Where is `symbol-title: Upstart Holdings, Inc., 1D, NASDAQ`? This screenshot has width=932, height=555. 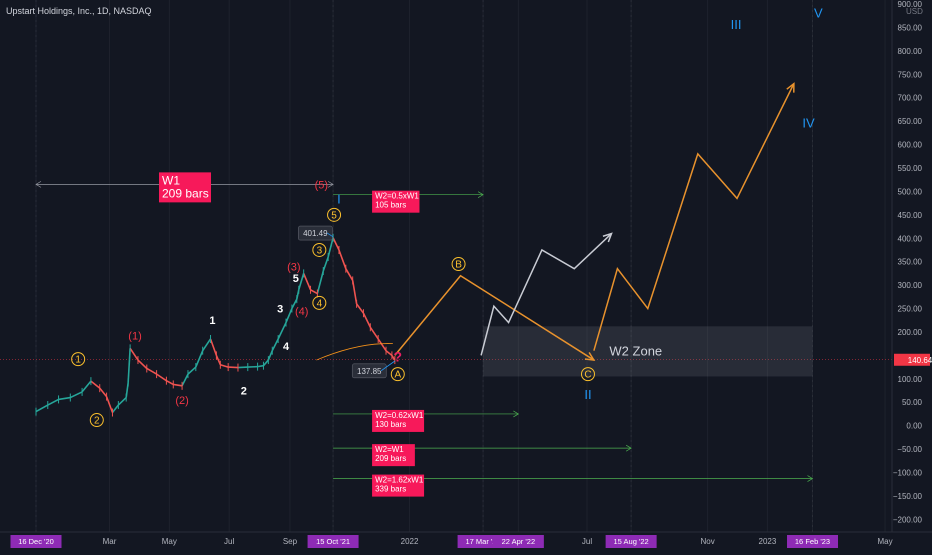 symbol-title: Upstart Holdings, Inc., 1D, NASDAQ is located at coordinates (79, 11).